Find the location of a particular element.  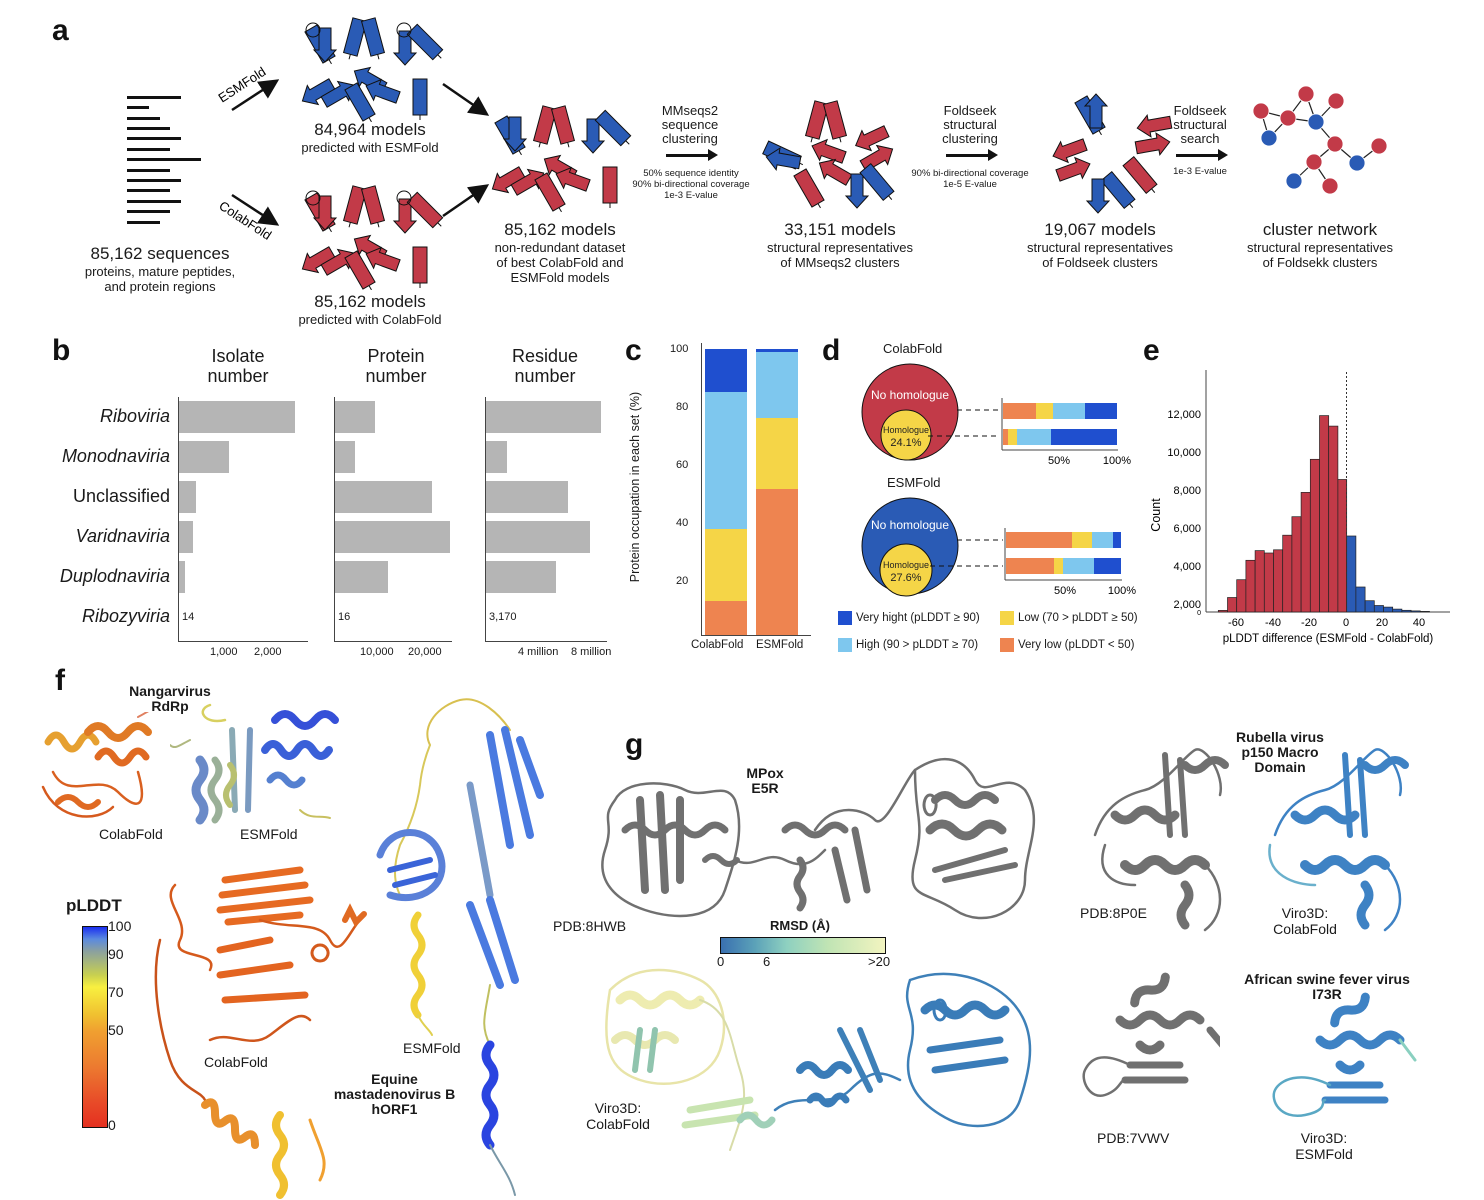

svg-text: 0 is located at coordinates (1346, 623).